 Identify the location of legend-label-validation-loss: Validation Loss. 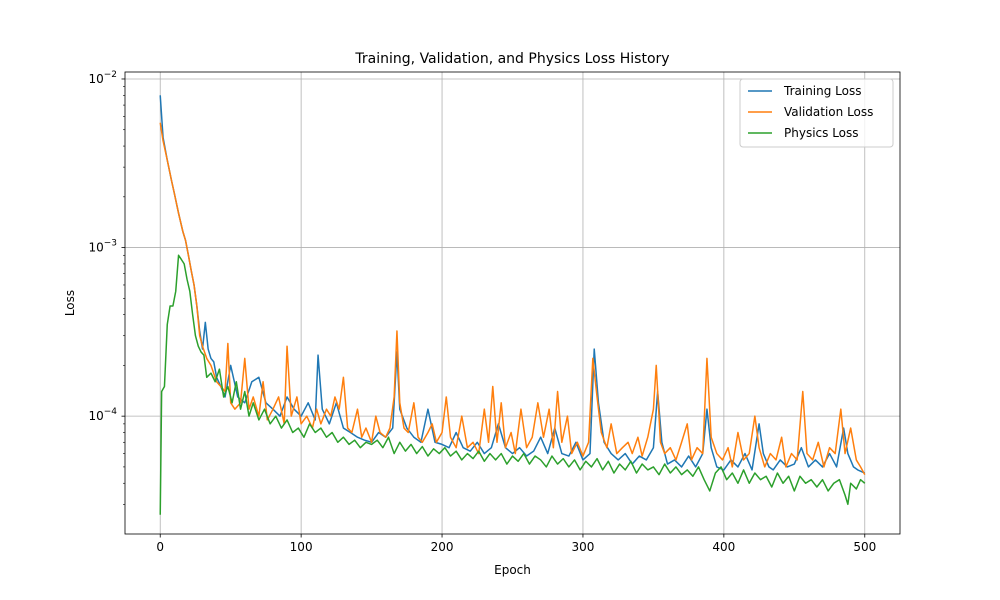
(828, 112).